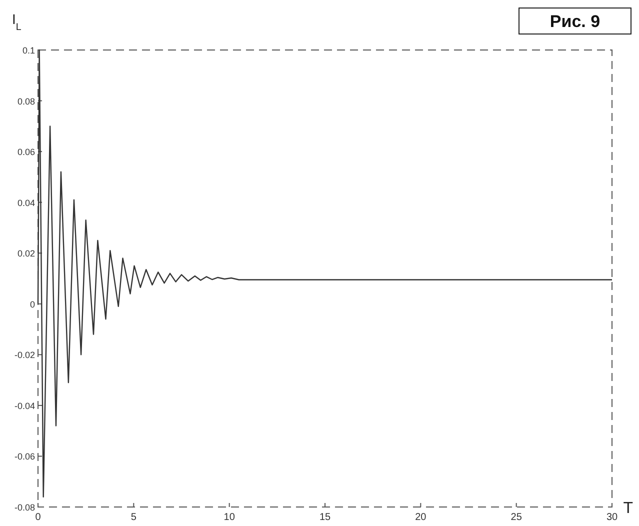 The height and width of the screenshot is (526, 639). What do you see at coordinates (628, 508) in the screenshot?
I see `x-axis-title: T` at bounding box center [628, 508].